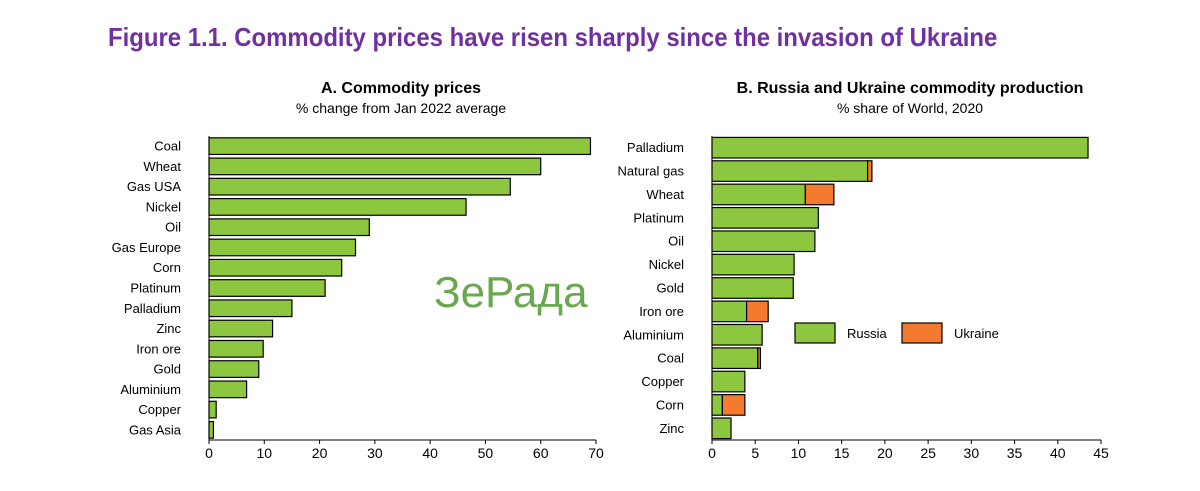 The width and height of the screenshot is (1200, 491). What do you see at coordinates (717, 405) in the screenshot?
I see `bar-russia-corn` at bounding box center [717, 405].